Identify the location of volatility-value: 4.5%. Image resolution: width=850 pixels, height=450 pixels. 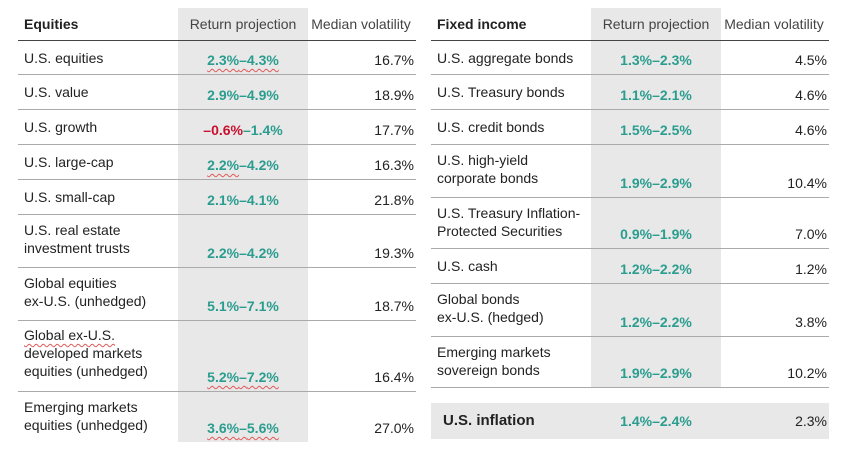
(811, 60).